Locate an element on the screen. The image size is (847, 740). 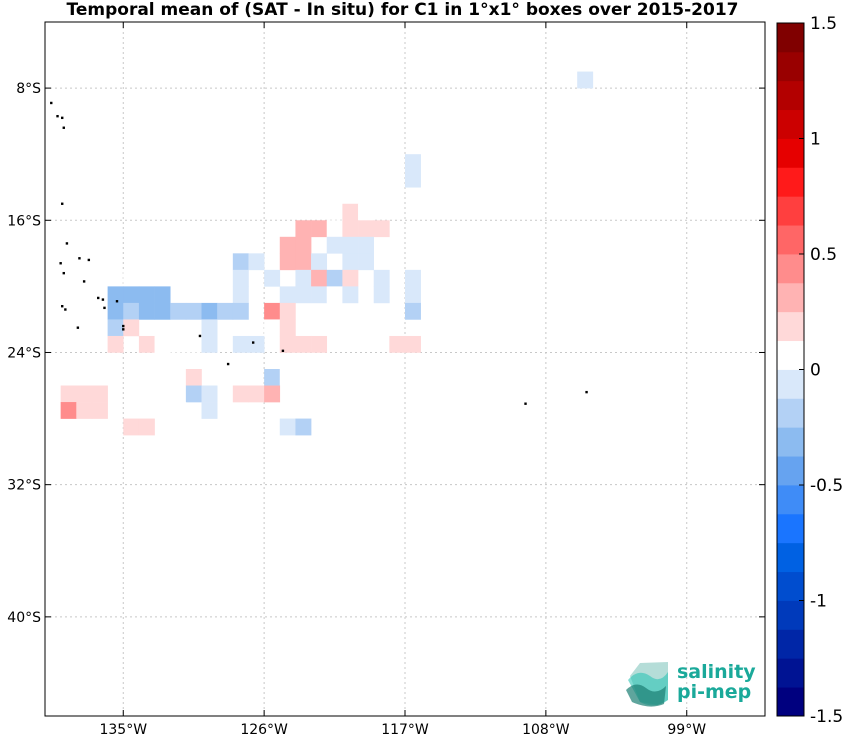
colorbar-tick-label: 1.5 is located at coordinates (823, 24).